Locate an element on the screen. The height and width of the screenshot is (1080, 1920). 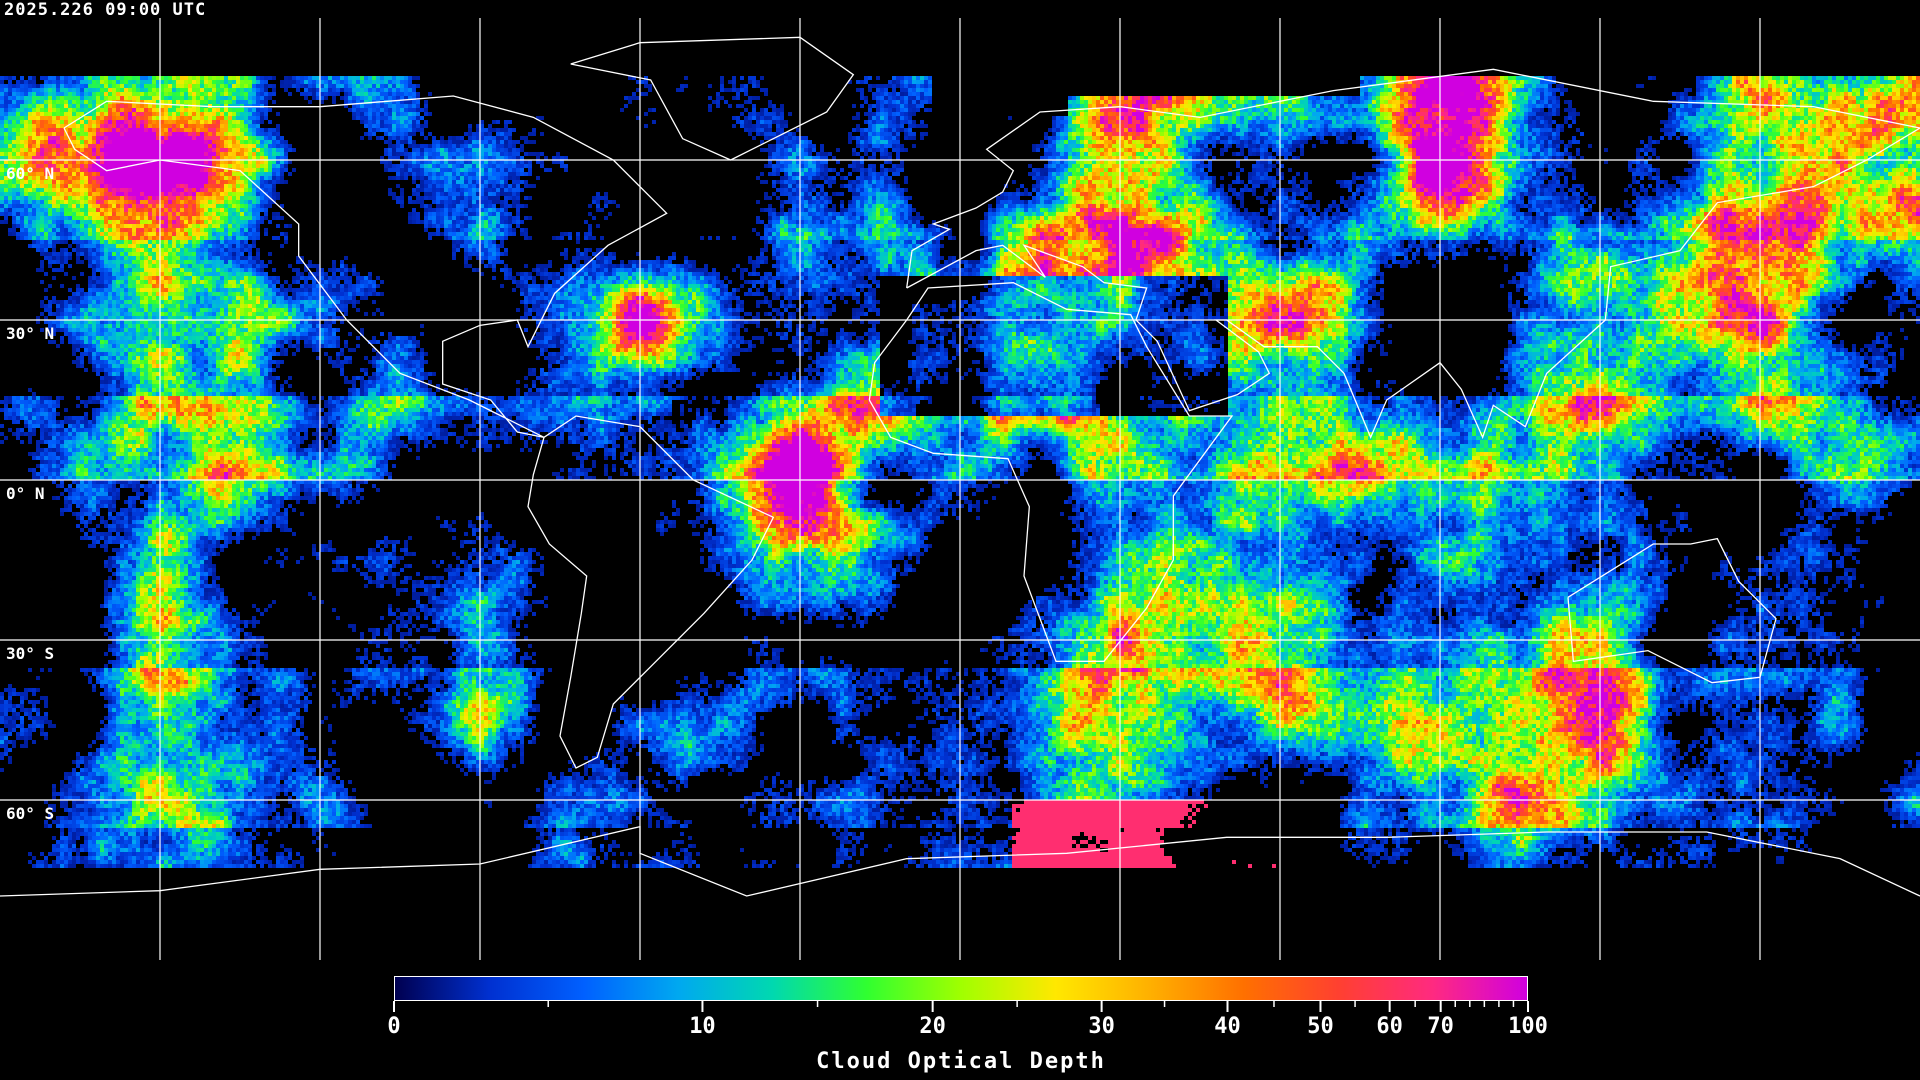
colorbar-tick-label: 20 is located at coordinates (932, 1026).